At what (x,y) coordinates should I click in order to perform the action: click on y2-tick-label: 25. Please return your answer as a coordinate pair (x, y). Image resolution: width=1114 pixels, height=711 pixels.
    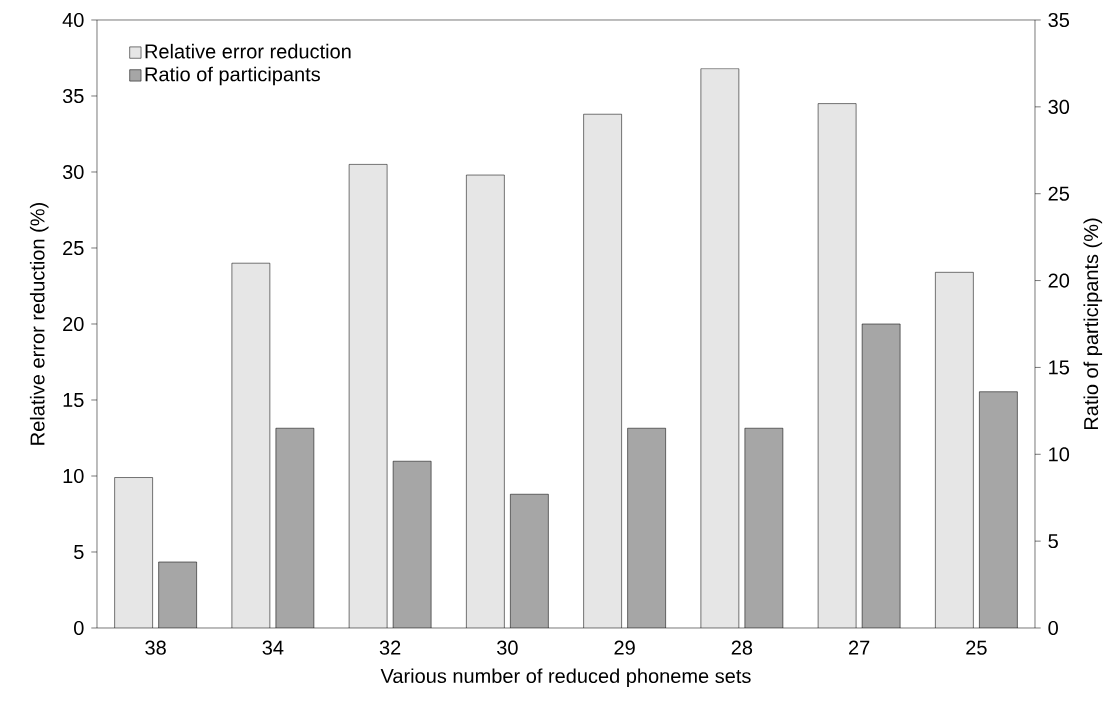
    Looking at the image, I should click on (1059, 193).